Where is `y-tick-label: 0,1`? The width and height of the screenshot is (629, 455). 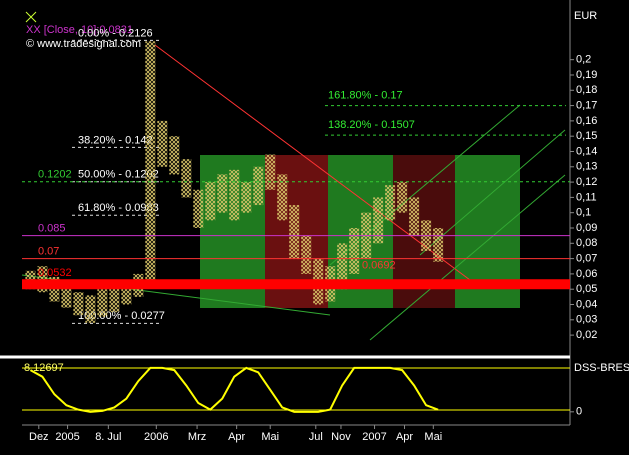 y-tick-label: 0,1 is located at coordinates (583, 213).